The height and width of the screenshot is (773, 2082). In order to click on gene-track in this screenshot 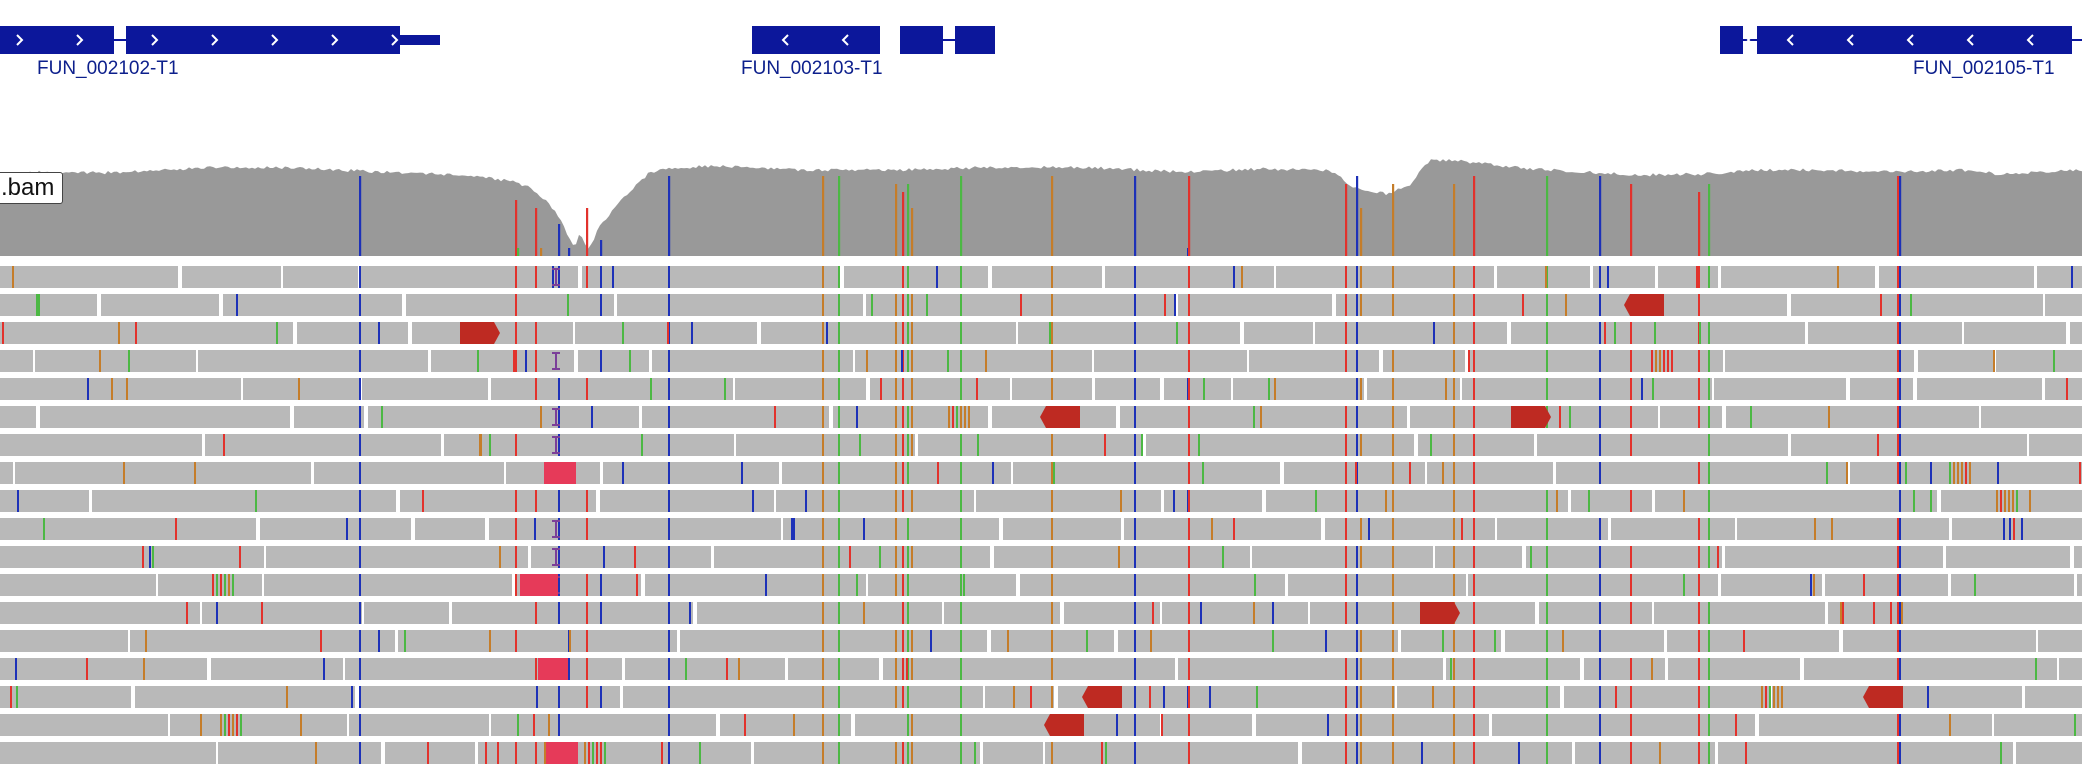, I will do `click(1041, 40)`.